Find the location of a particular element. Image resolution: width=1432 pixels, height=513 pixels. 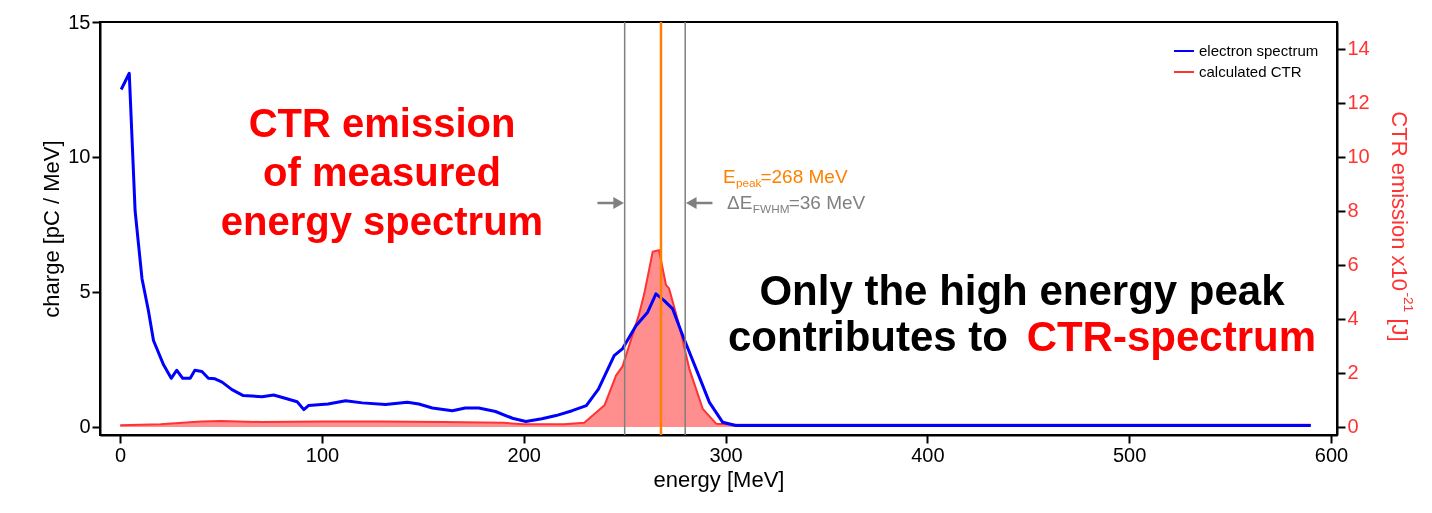

annotation: CTR-spectrum is located at coordinates (1171, 336).